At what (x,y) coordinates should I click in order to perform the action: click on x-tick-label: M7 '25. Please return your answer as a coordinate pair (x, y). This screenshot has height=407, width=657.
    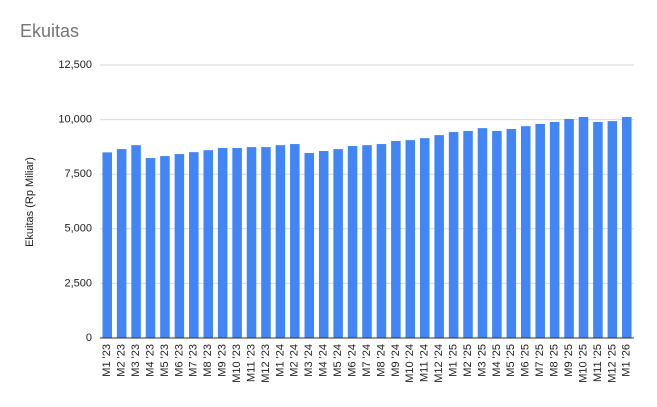
    Looking at the image, I should click on (540, 360).